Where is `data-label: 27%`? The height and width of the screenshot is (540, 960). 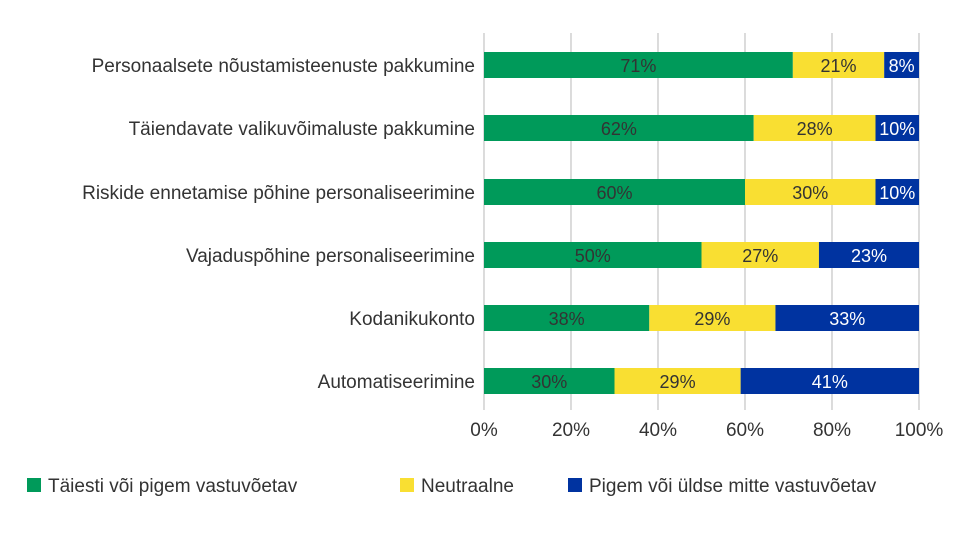
data-label: 27% is located at coordinates (760, 256).